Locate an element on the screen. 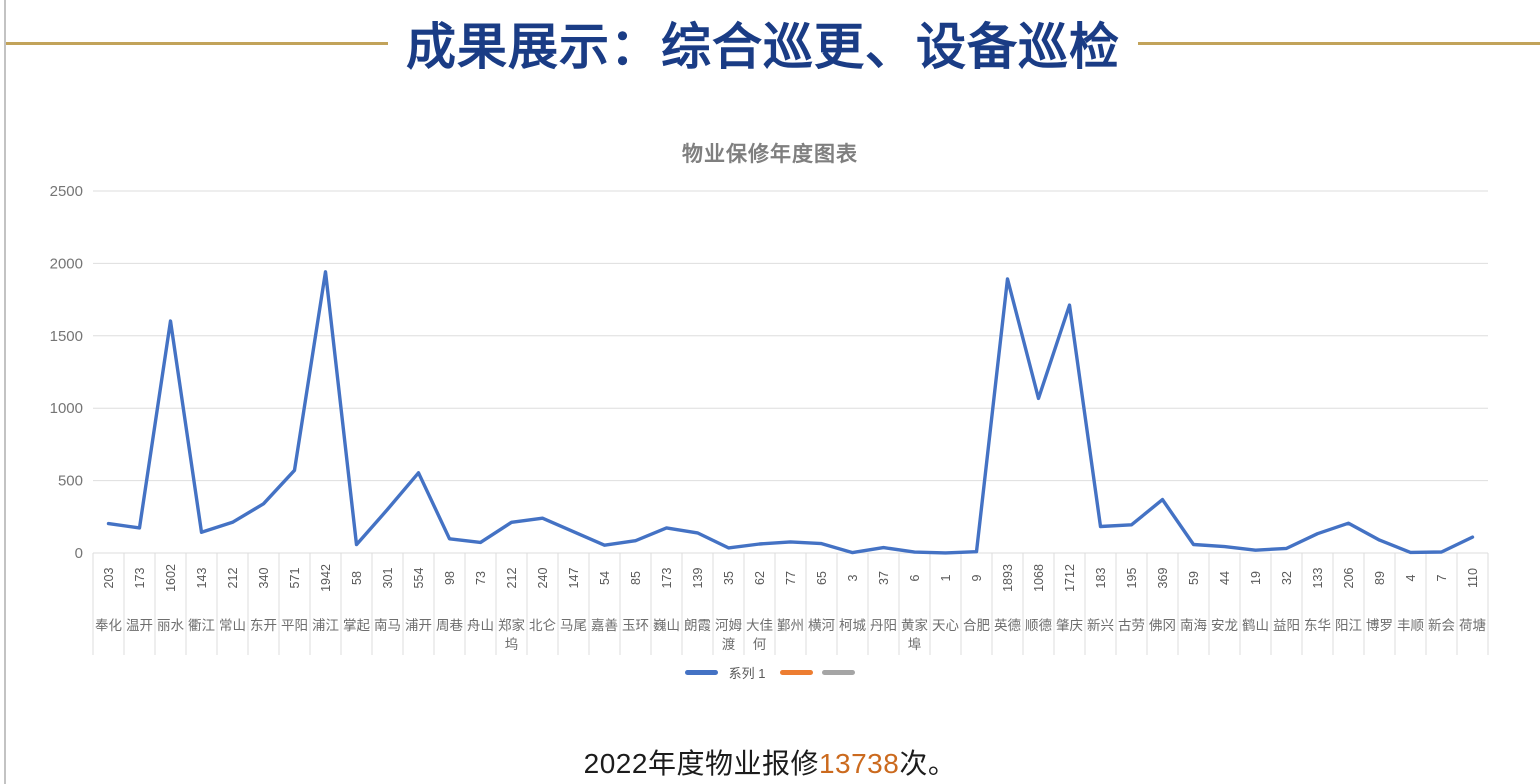 This screenshot has width=1540, height=784. value-label: 340 is located at coordinates (264, 578).